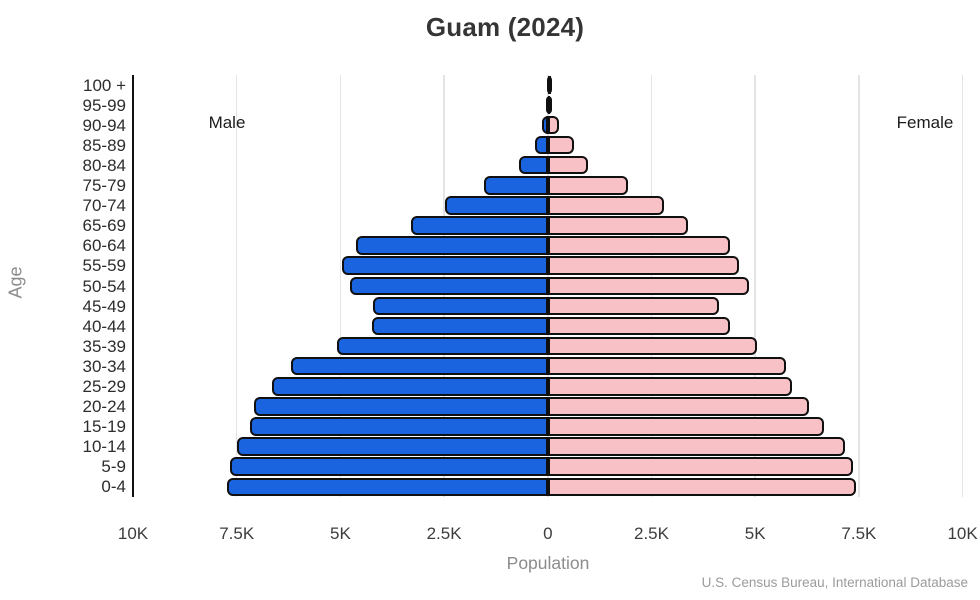  What do you see at coordinates (104, 186) in the screenshot?
I see `age-tick-75-79: 75-79` at bounding box center [104, 186].